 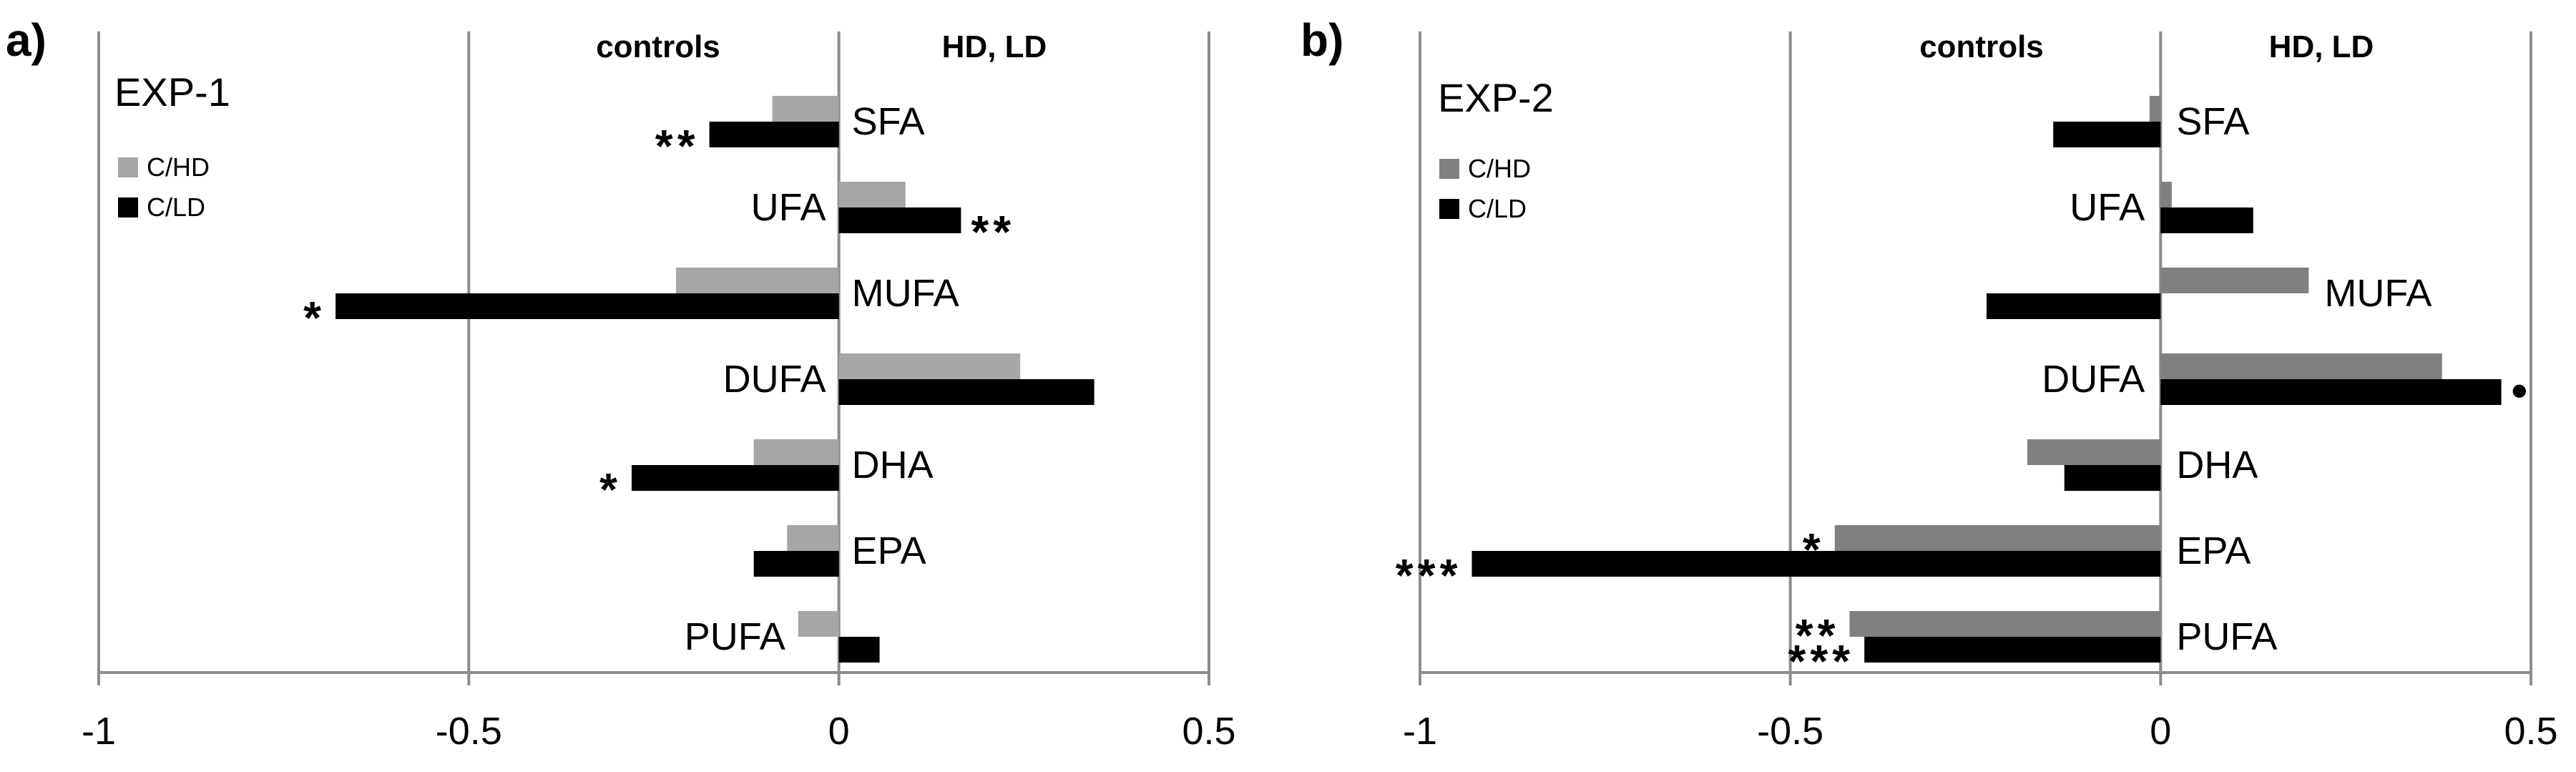 What do you see at coordinates (26, 40) in the screenshot?
I see `panel-letter: a)` at bounding box center [26, 40].